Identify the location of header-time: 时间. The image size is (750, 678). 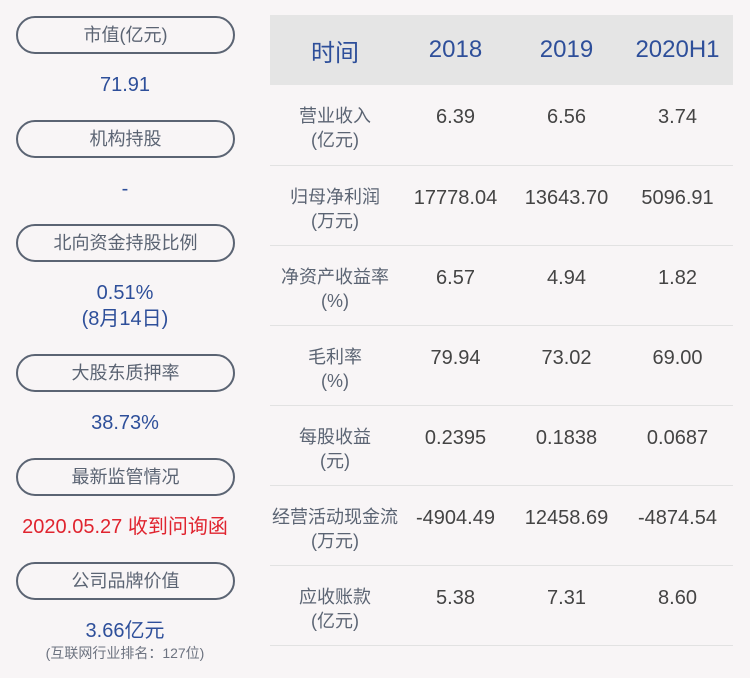
(335, 50).